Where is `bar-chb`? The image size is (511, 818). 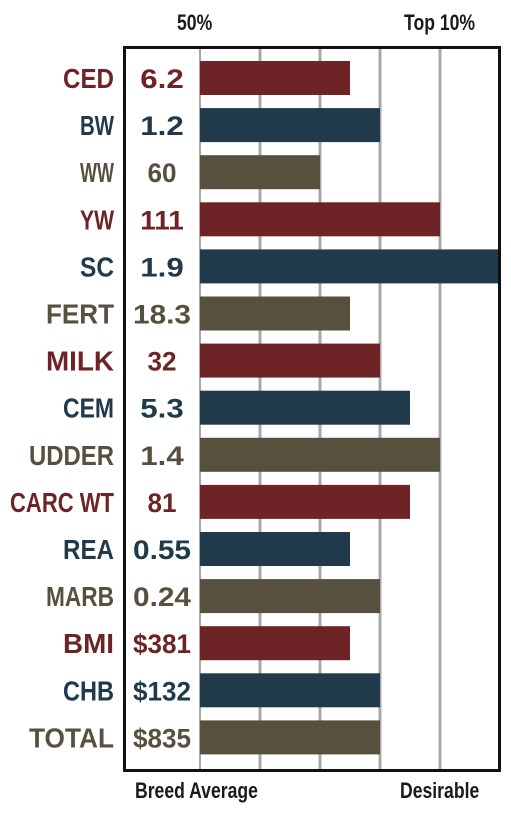 bar-chb is located at coordinates (290, 690).